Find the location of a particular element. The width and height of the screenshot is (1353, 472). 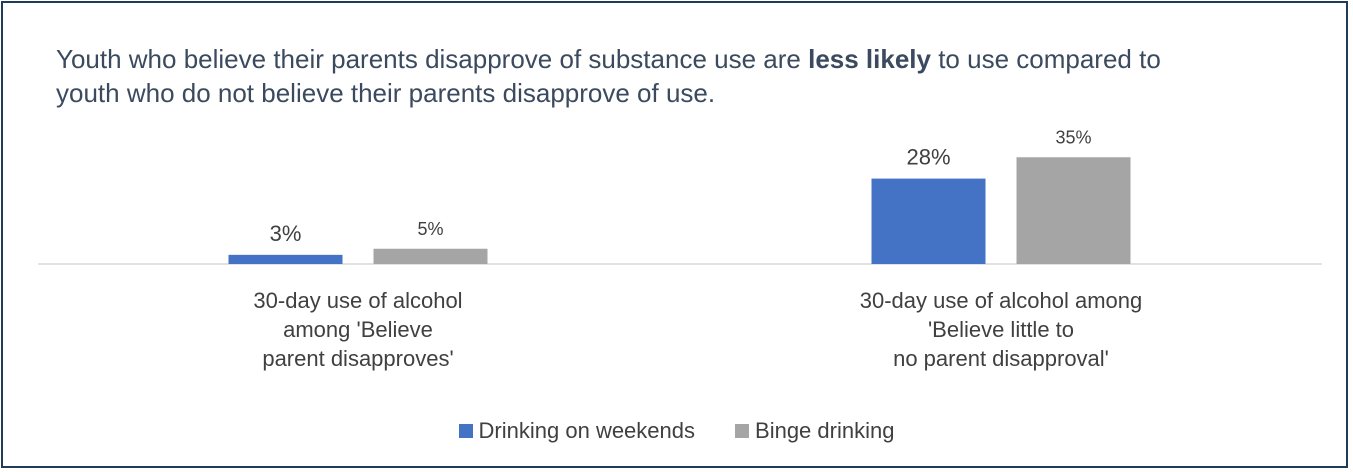

chart-legend: Drinking on weekends Binge drinking is located at coordinates (676, 431).